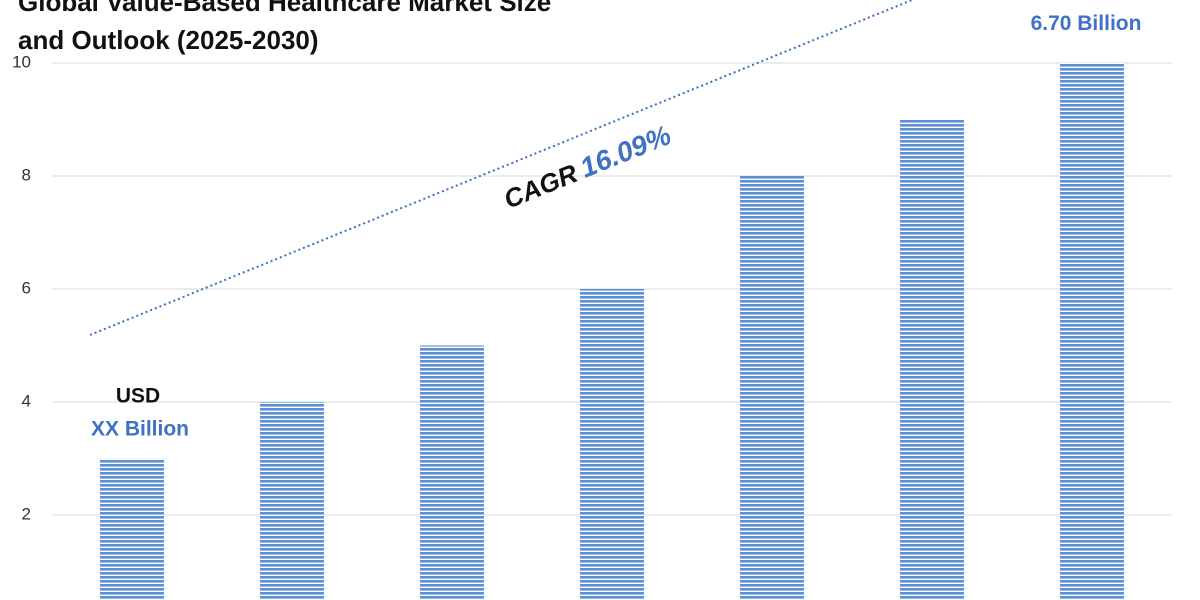  What do you see at coordinates (1086, 23) in the screenshot?
I see `annotation: 6.70 Billion` at bounding box center [1086, 23].